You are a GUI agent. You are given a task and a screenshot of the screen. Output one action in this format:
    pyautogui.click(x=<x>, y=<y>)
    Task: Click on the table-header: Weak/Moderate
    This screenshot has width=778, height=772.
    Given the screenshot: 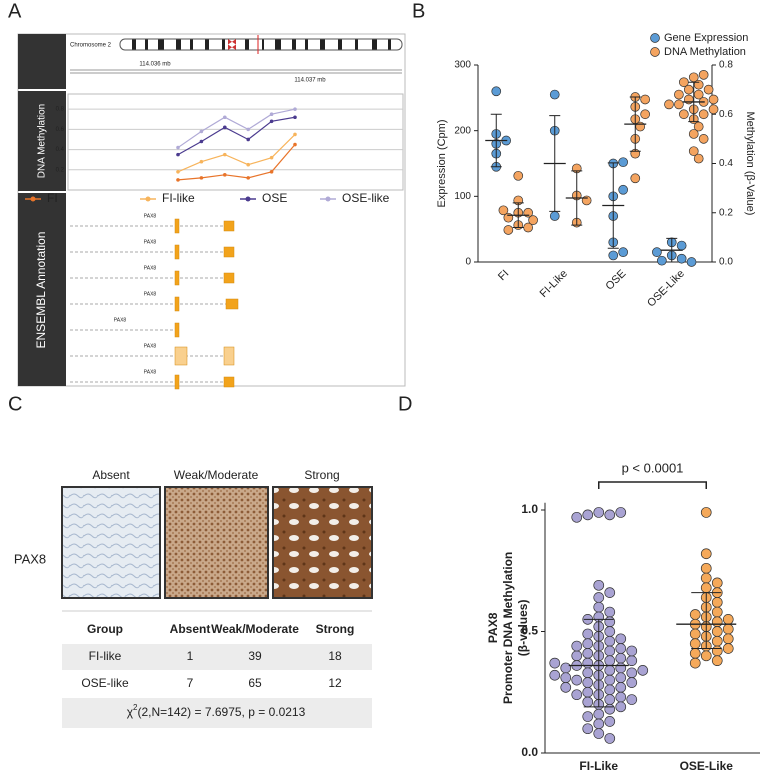 What is the action you would take?
    pyautogui.click(x=255, y=629)
    